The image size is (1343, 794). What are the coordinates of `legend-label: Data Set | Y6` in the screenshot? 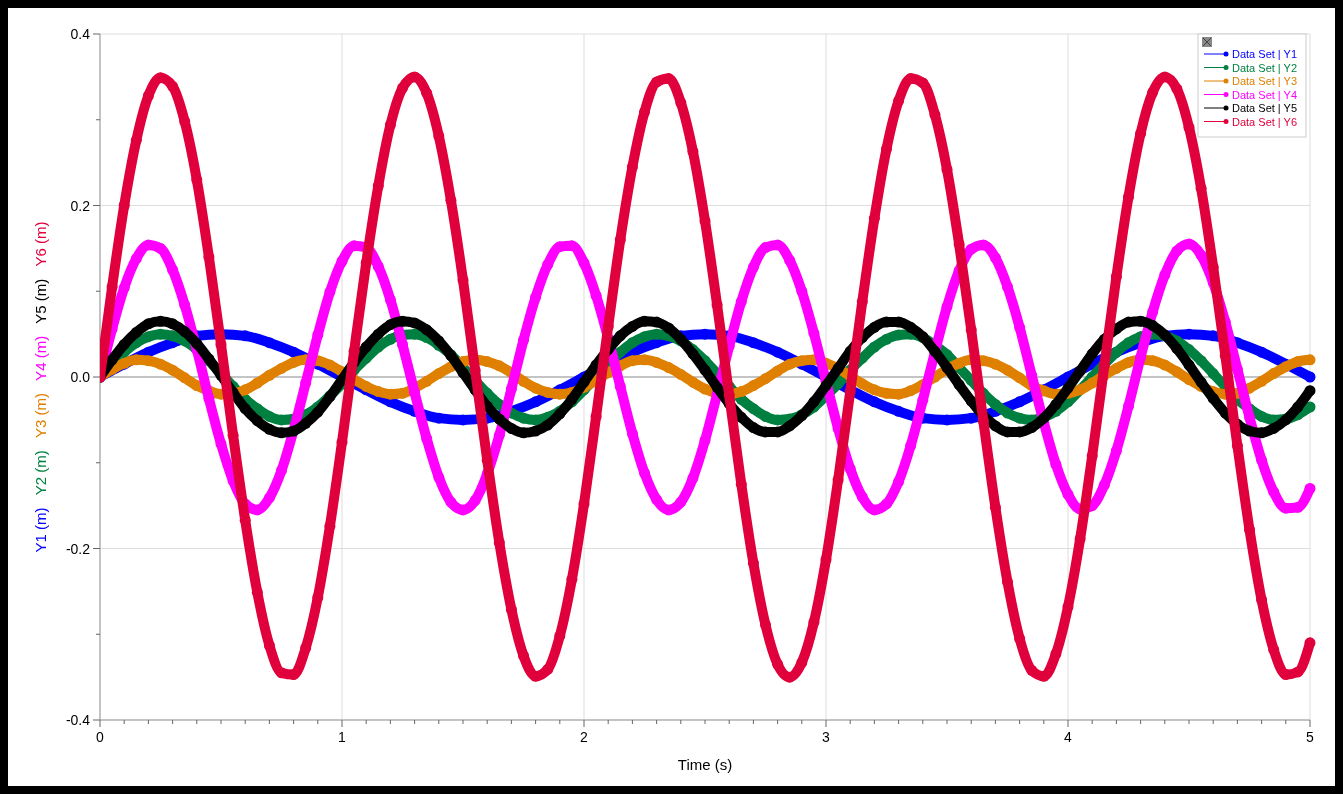 It's located at (1265, 121).